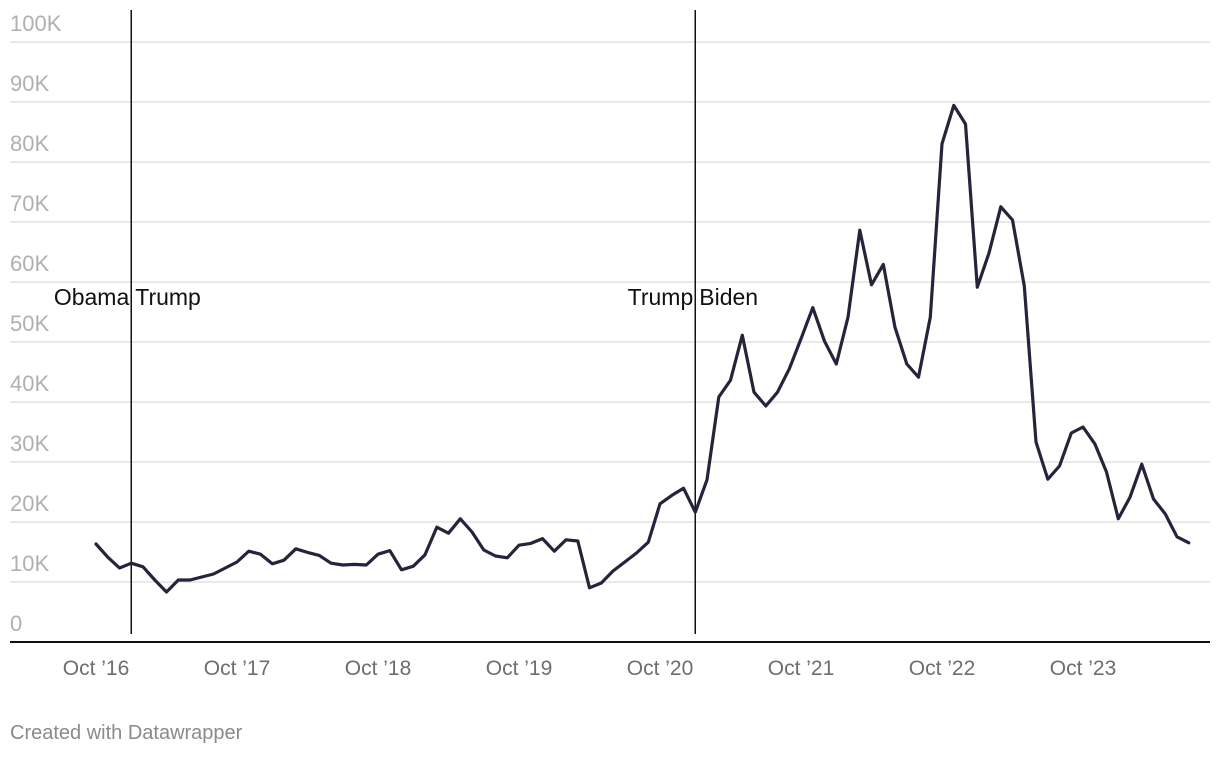 The image size is (1220, 758). What do you see at coordinates (168, 297) in the screenshot?
I see `annotation-right-label: Trump` at bounding box center [168, 297].